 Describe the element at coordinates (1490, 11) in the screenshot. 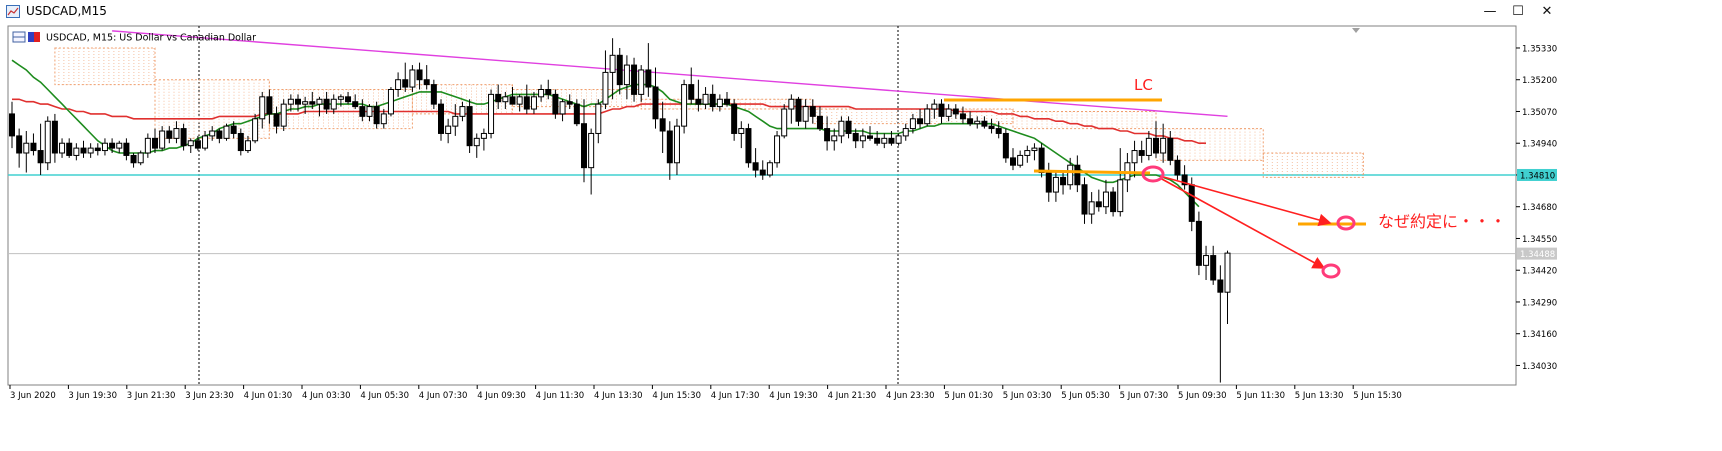

I see `minimize-button: —` at that location.